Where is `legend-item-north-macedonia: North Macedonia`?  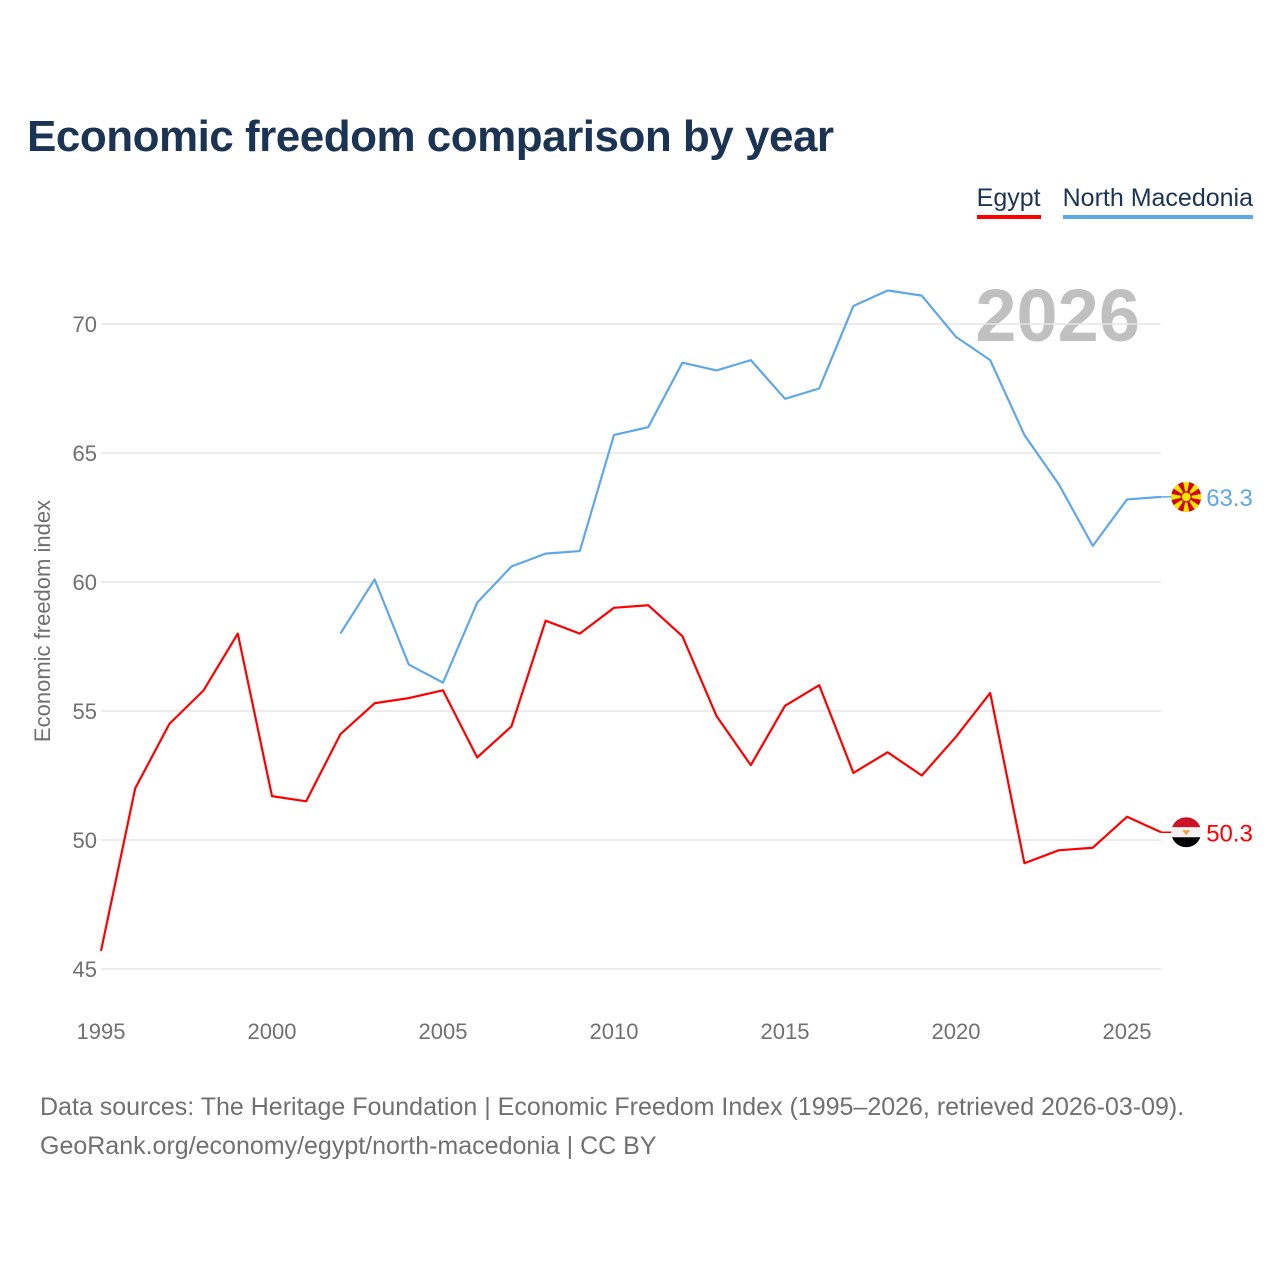 legend-item-north-macedonia: North Macedonia is located at coordinates (1157, 201).